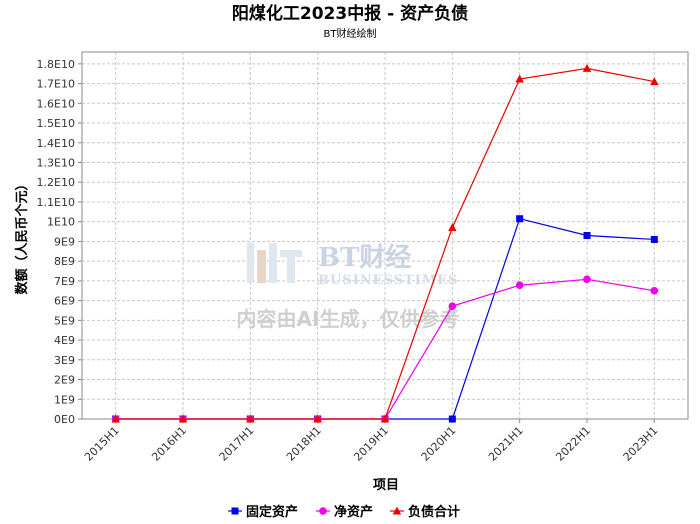  Describe the element at coordinates (64, 360) in the screenshot. I see `y-tick-label: 3E9` at that location.